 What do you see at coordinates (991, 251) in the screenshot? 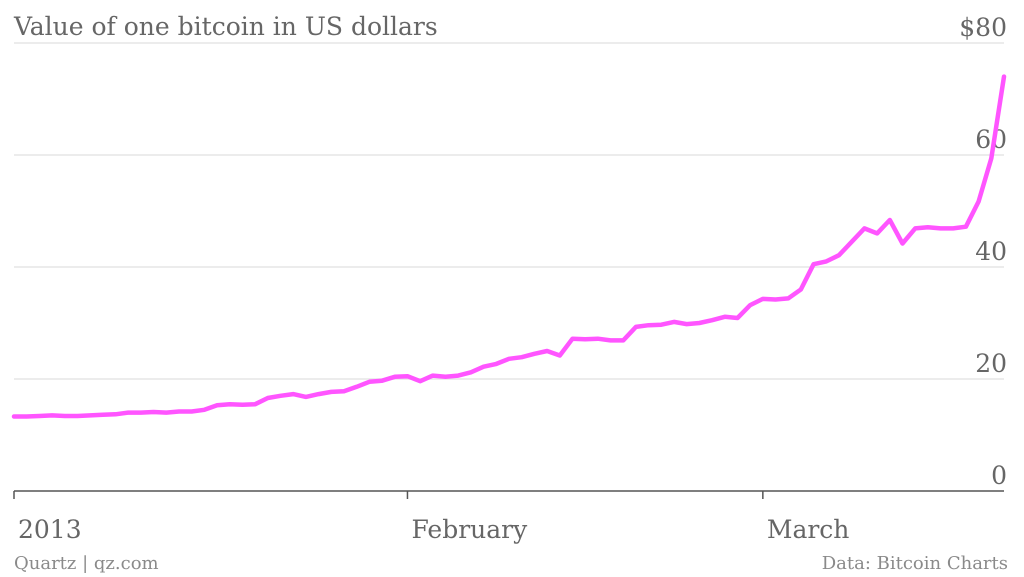
I see `y-tick-label: 40` at bounding box center [991, 251].